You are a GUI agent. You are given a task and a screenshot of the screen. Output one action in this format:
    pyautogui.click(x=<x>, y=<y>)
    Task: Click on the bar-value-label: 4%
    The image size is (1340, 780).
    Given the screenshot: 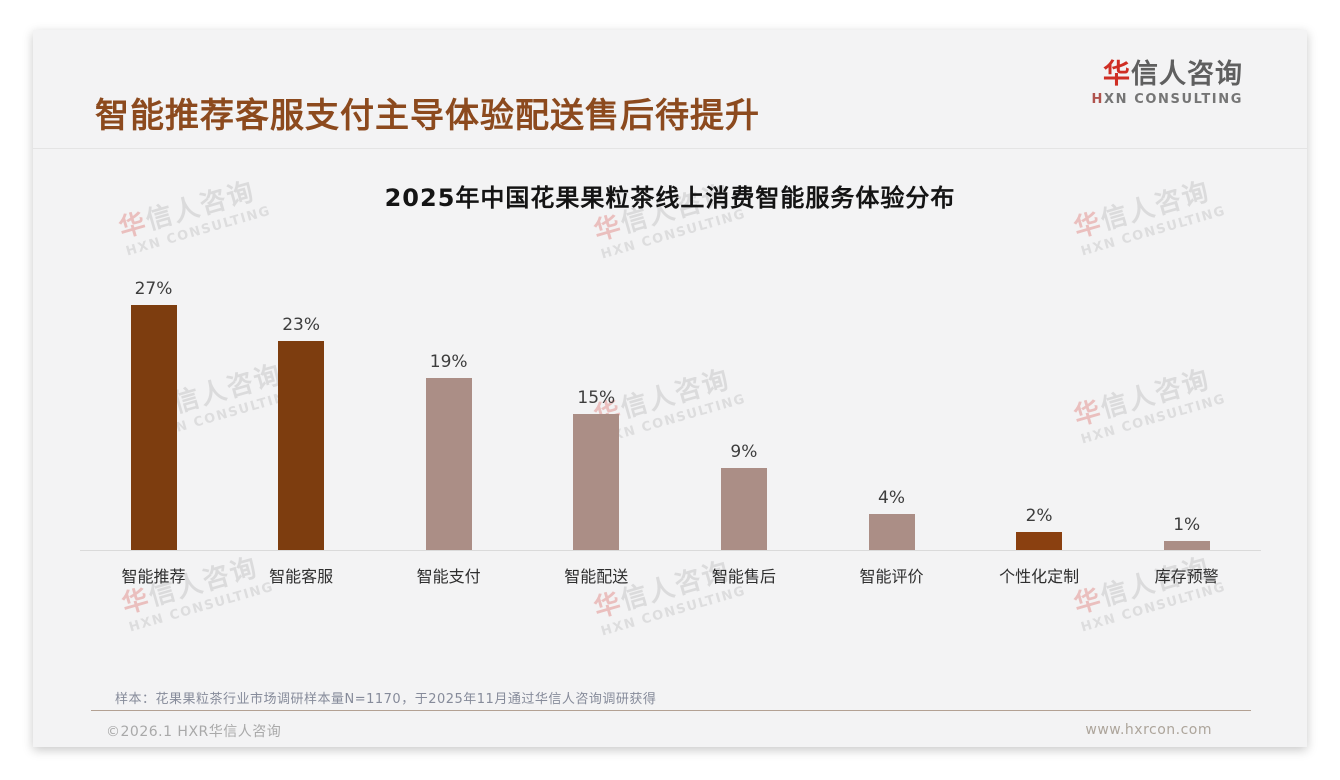 What is the action you would take?
    pyautogui.click(x=891, y=498)
    